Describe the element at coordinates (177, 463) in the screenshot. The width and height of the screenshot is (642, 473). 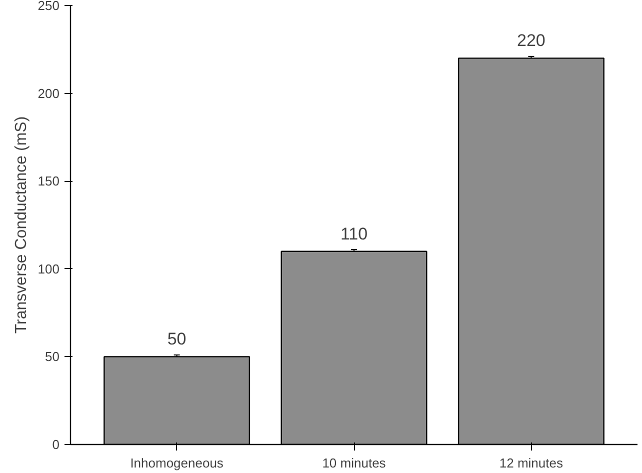
I see `x-tick-label: Inhomogeneous` at that location.